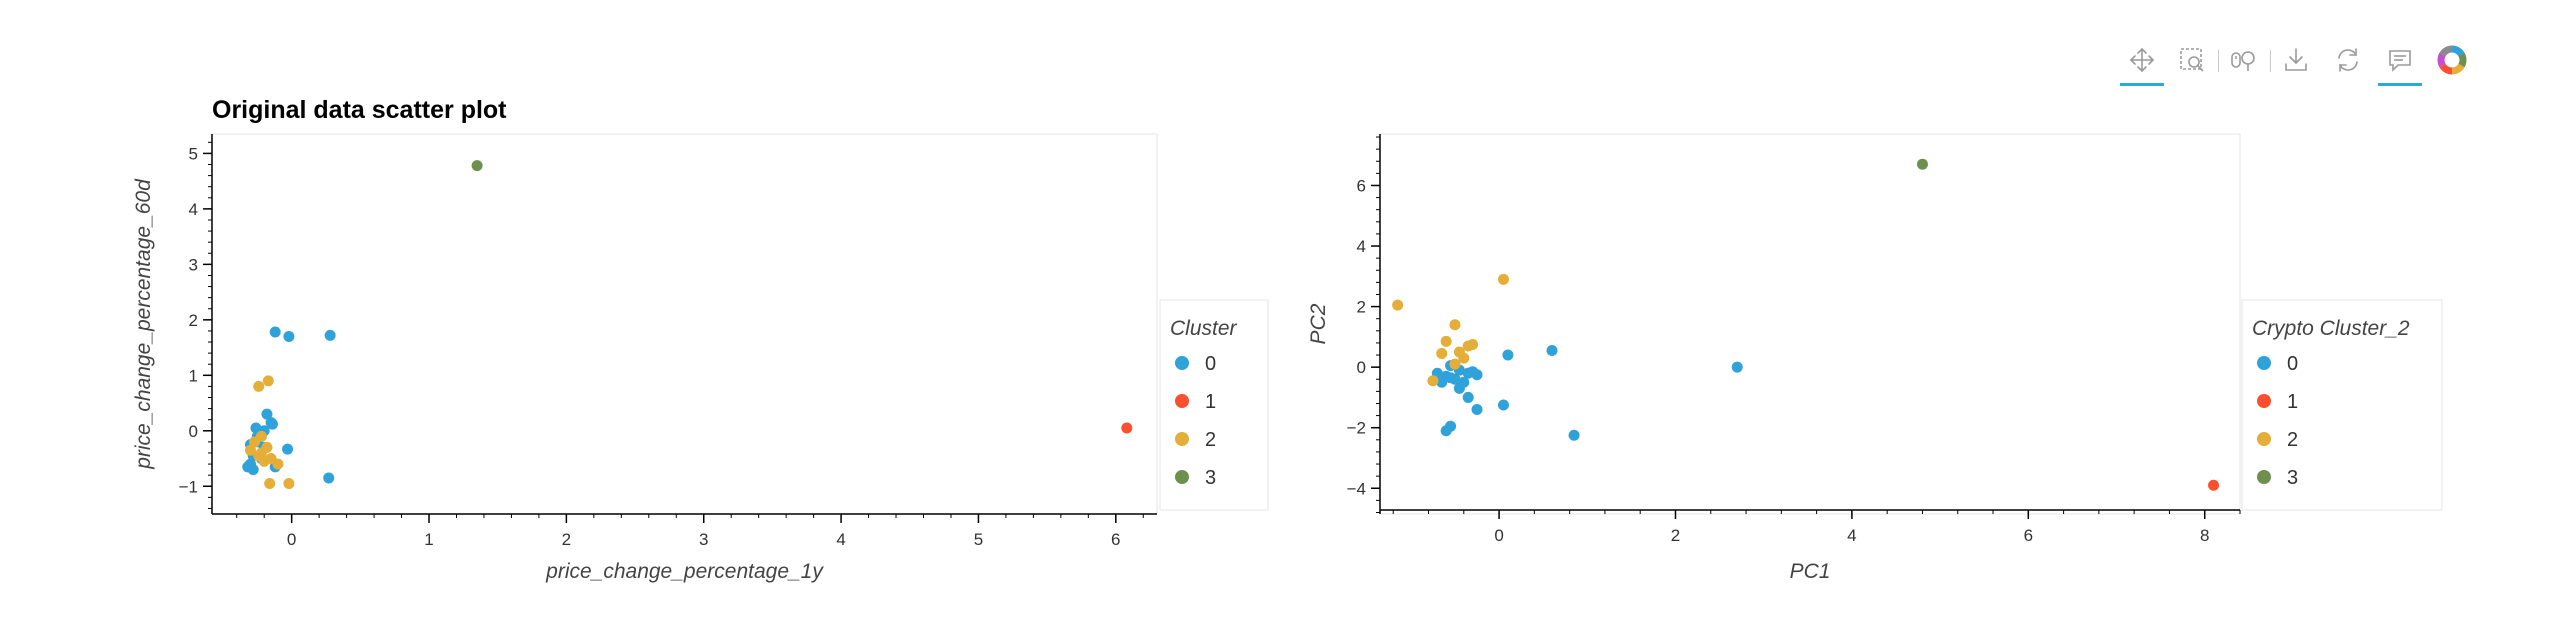 Image resolution: width=2568 pixels, height=630 pixels. Describe the element at coordinates (1361, 185) in the screenshot. I see `y-tick-label: 6` at that location.